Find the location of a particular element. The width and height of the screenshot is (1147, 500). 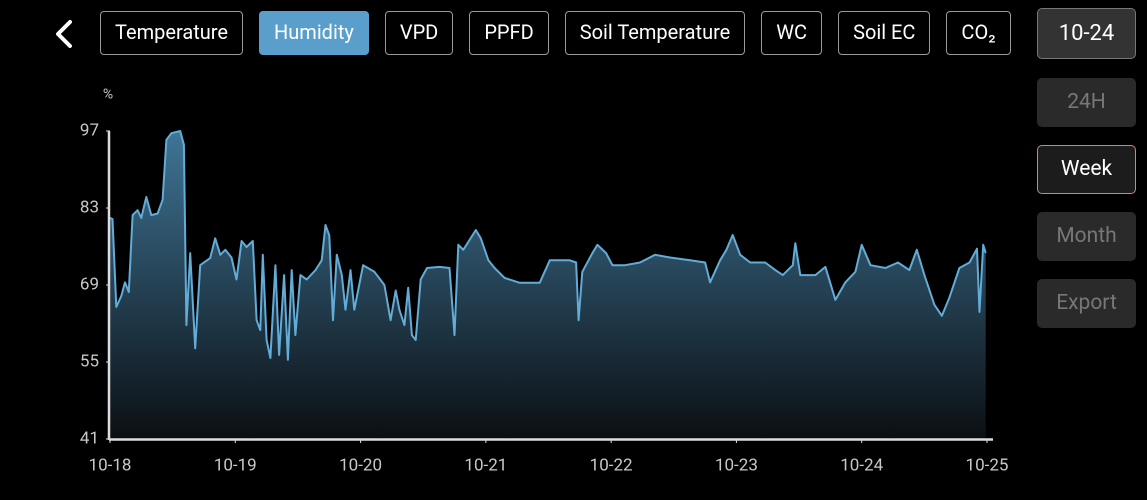

y-tick-label: 83 is located at coordinates (89, 207).